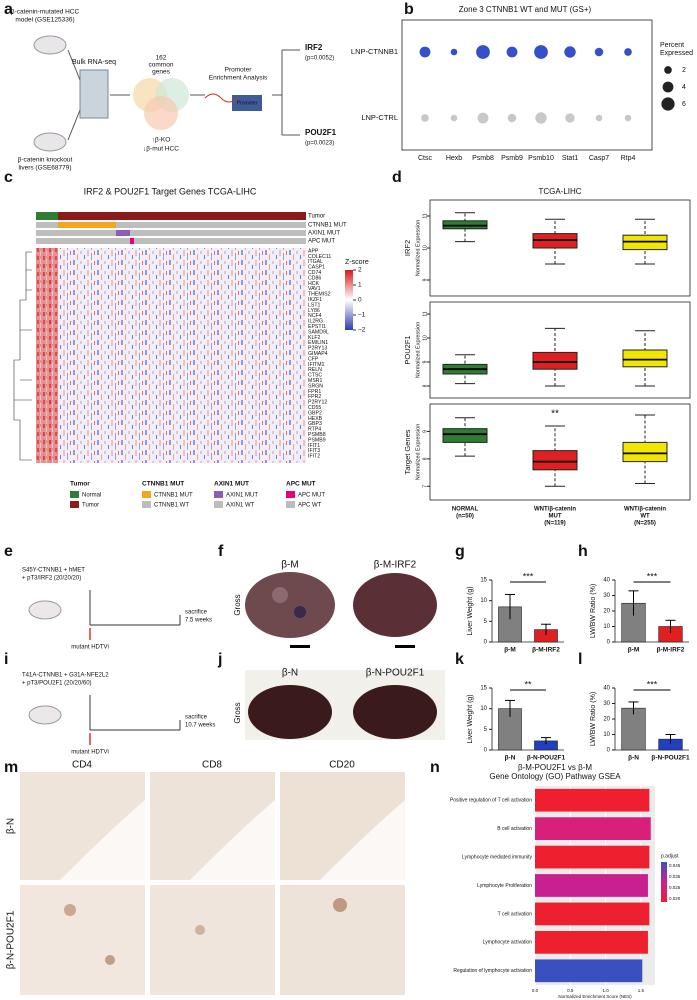 This screenshot has width=697, height=1000. Describe the element at coordinates (435, 767) in the screenshot. I see `panel-letter: n` at that location.